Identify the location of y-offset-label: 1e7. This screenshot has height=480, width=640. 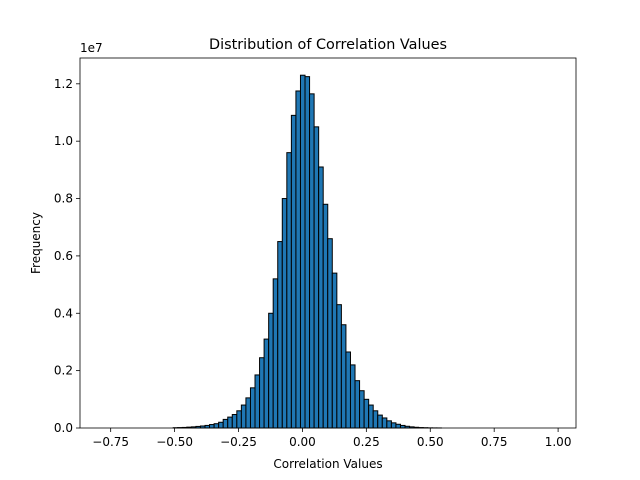
(91, 48).